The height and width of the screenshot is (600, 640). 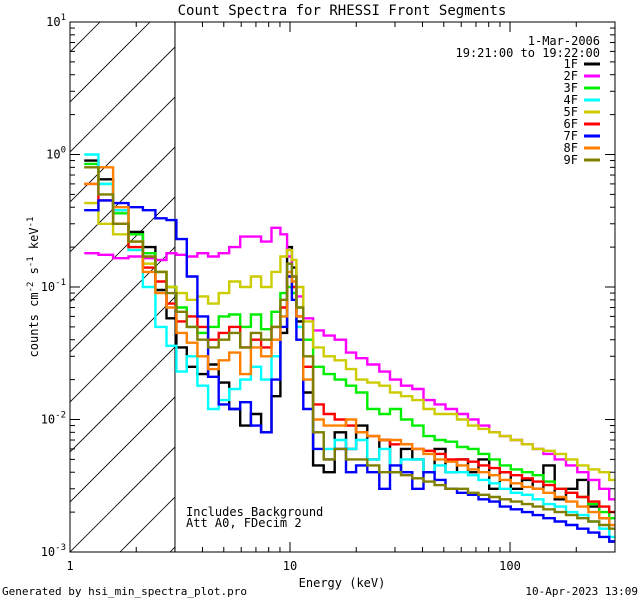 What do you see at coordinates (69, 566) in the screenshot?
I see `x-tick-label: 1` at bounding box center [69, 566].